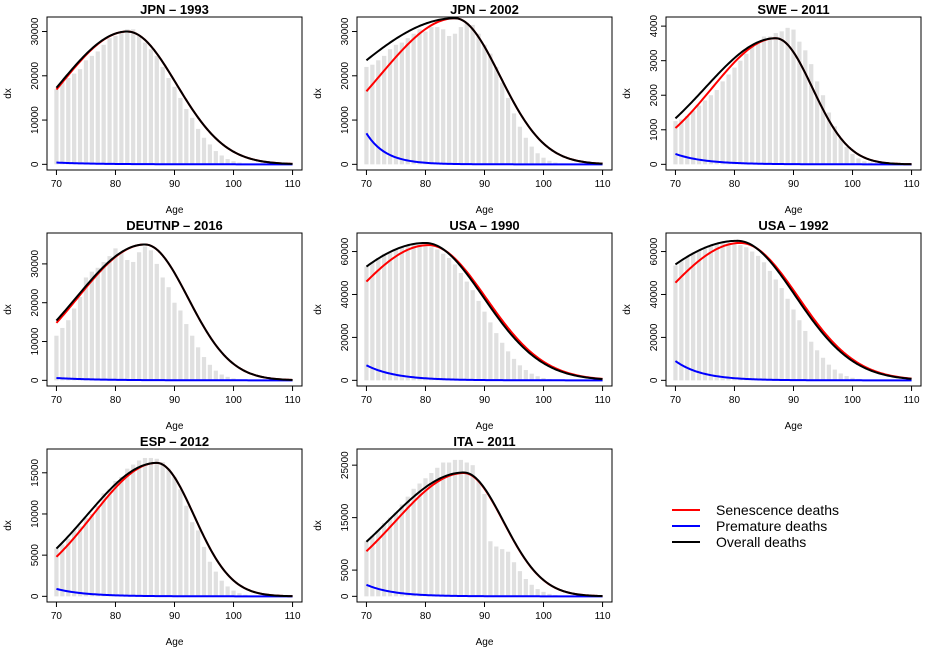  What do you see at coordinates (175, 426) in the screenshot?
I see `x-axis-label: Age` at bounding box center [175, 426].